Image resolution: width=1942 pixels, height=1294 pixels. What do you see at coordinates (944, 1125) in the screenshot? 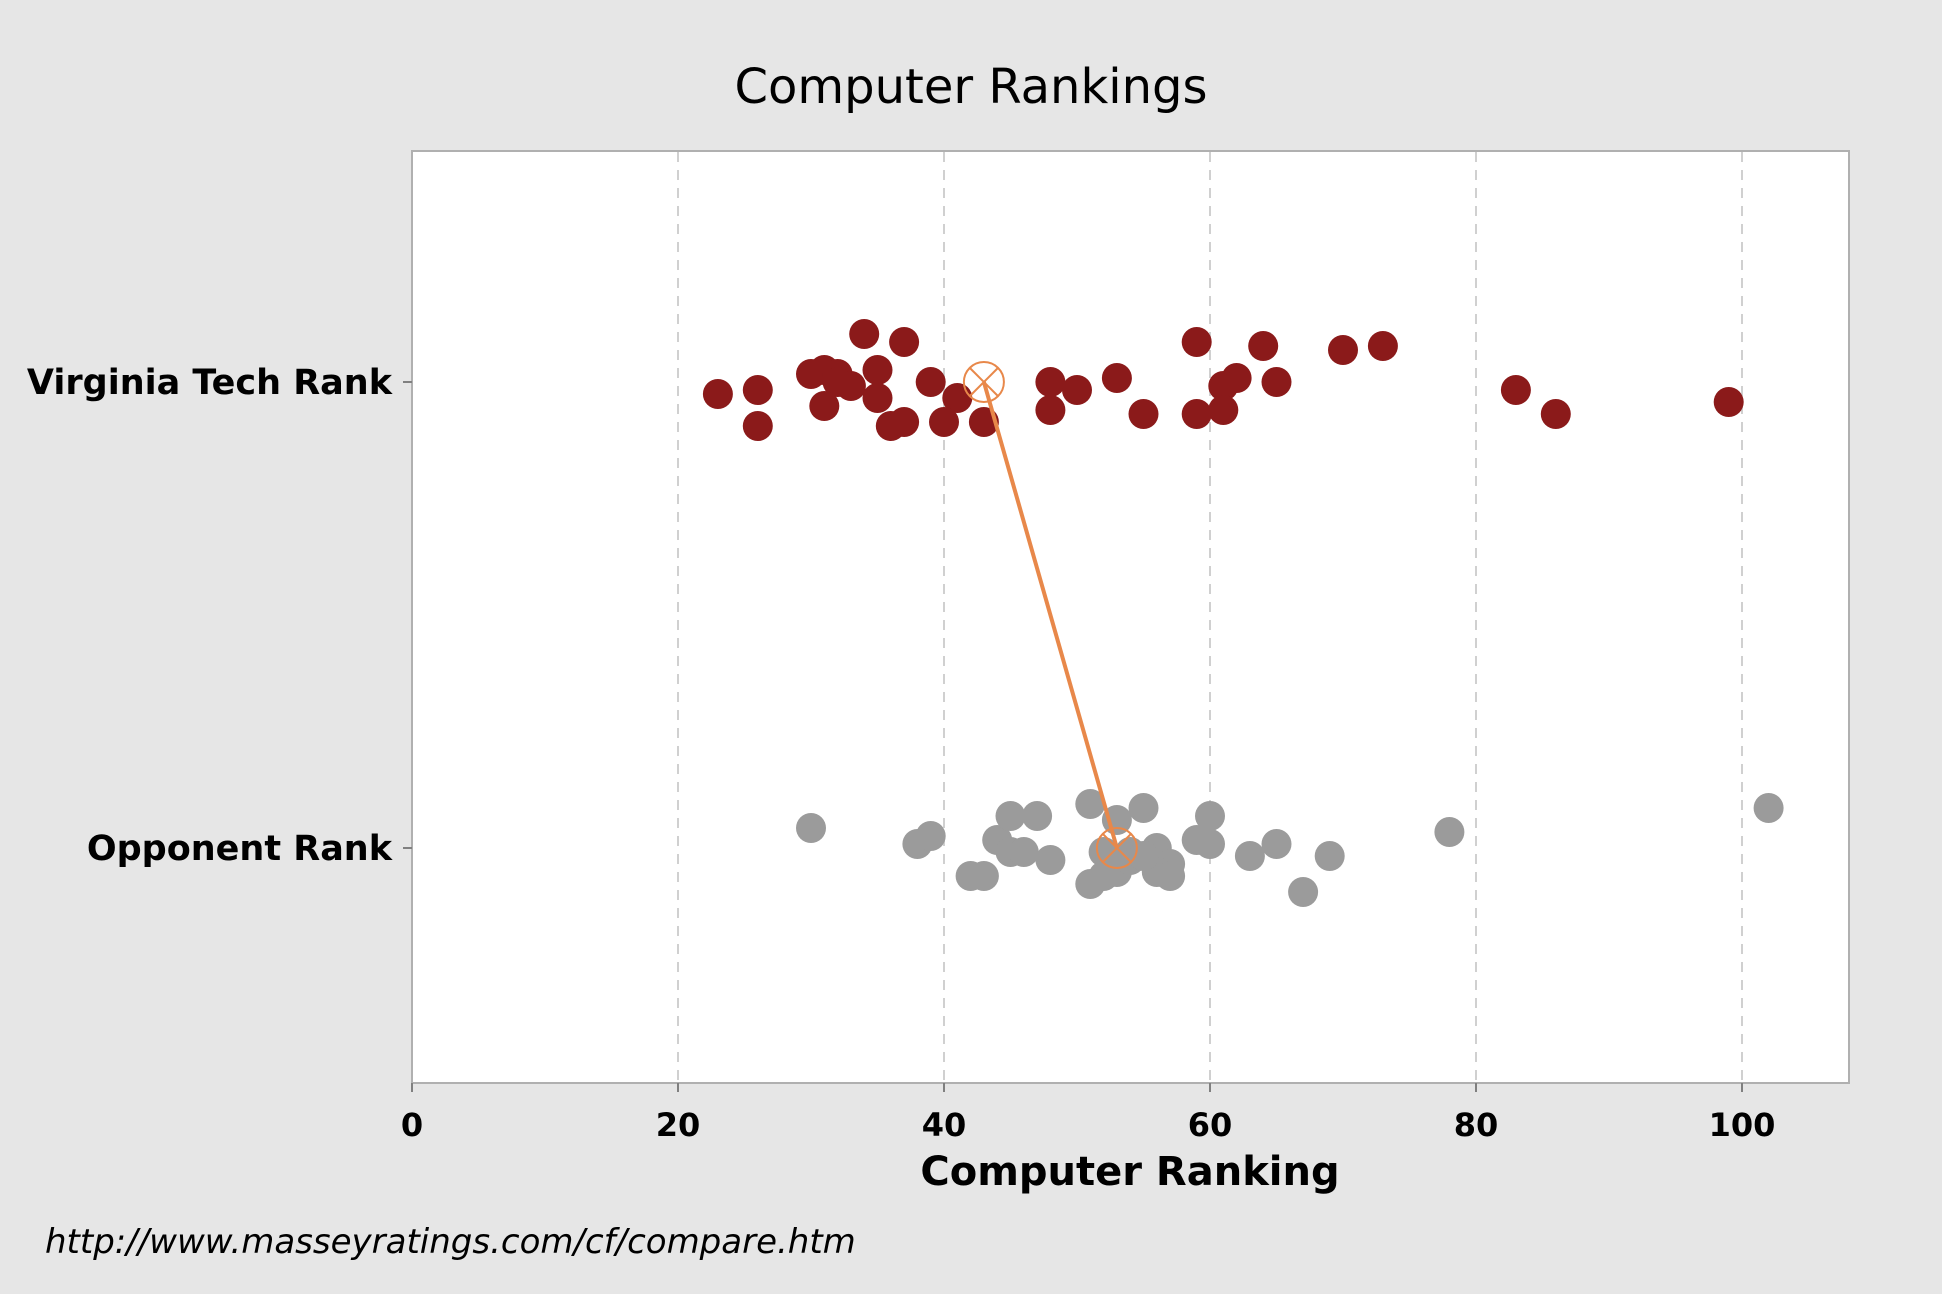
I see `x-tick-label-40: 40` at bounding box center [944, 1125].